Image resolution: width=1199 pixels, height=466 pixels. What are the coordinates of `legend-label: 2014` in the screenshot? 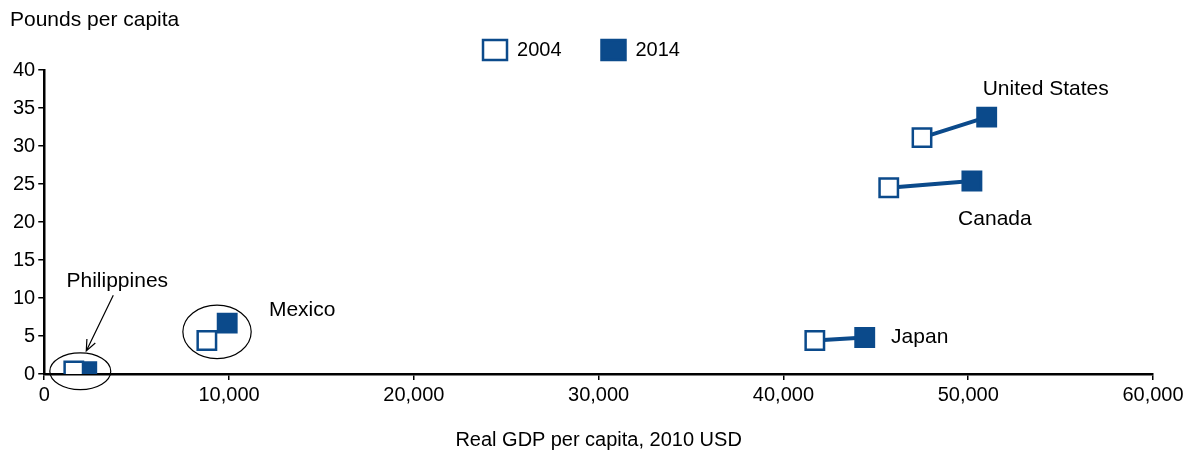 It's located at (657, 48).